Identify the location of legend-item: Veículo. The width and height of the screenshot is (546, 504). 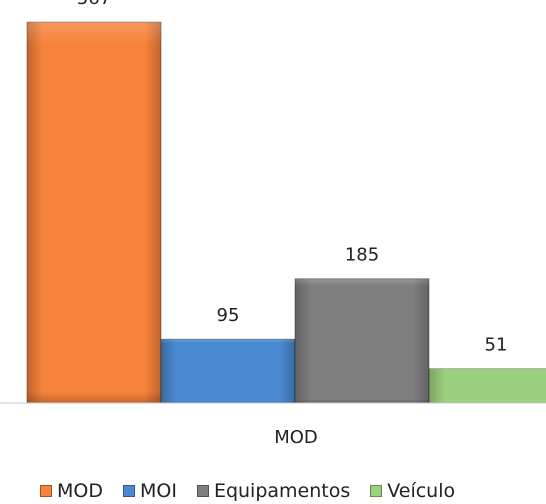
(412, 491).